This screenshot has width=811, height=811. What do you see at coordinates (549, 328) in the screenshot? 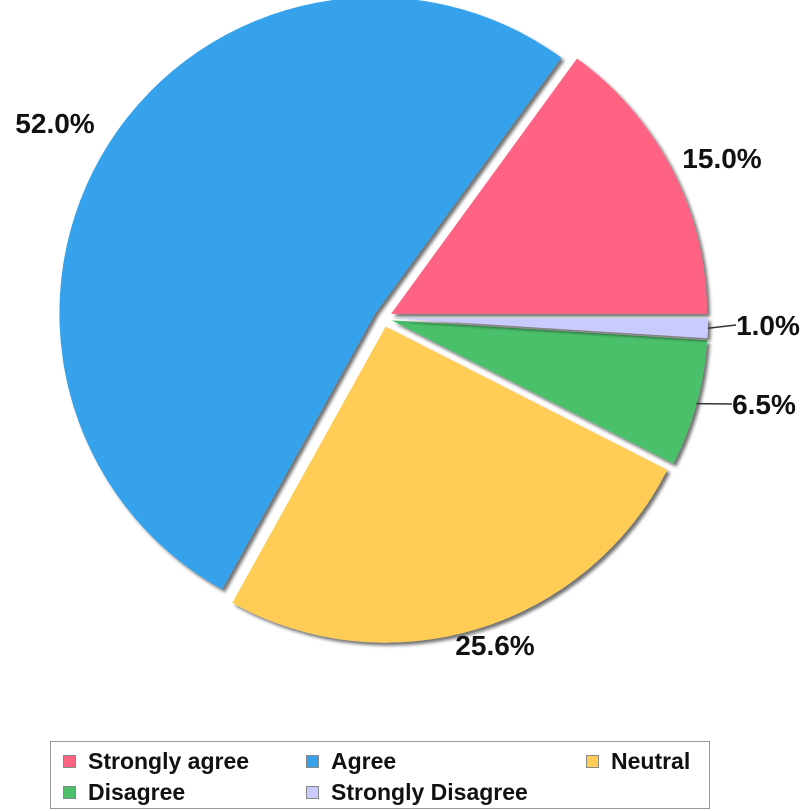
I see `pie-slice-strongly-disagree` at bounding box center [549, 328].